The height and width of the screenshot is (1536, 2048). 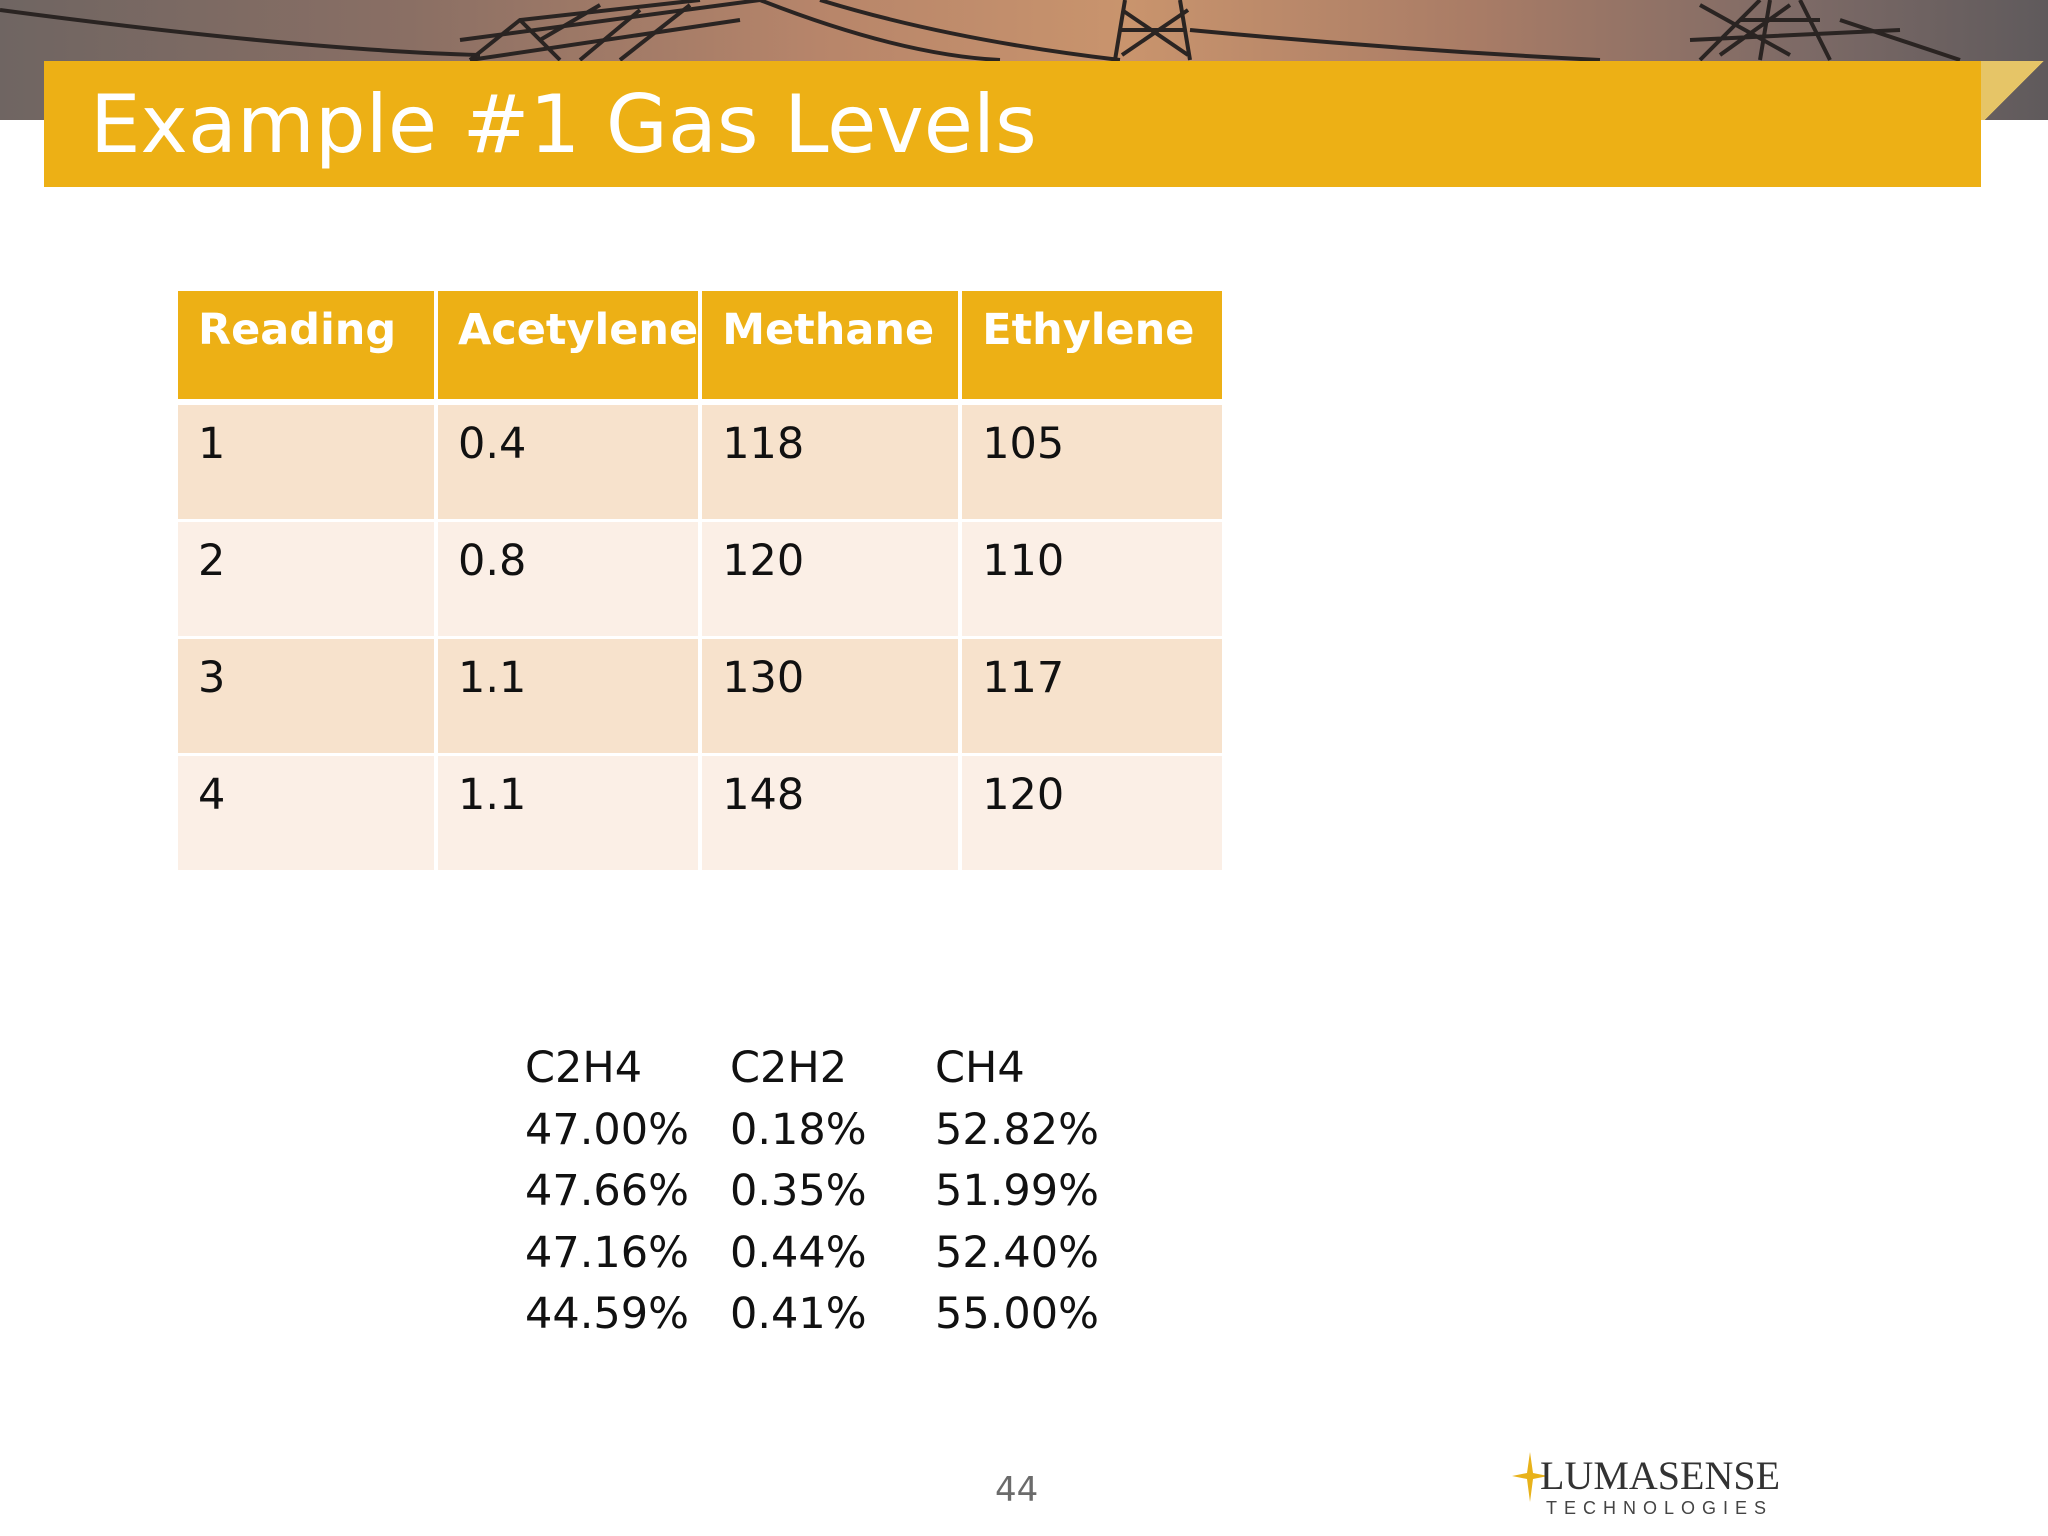 What do you see at coordinates (1017, 1490) in the screenshot?
I see `page-number: 44` at bounding box center [1017, 1490].